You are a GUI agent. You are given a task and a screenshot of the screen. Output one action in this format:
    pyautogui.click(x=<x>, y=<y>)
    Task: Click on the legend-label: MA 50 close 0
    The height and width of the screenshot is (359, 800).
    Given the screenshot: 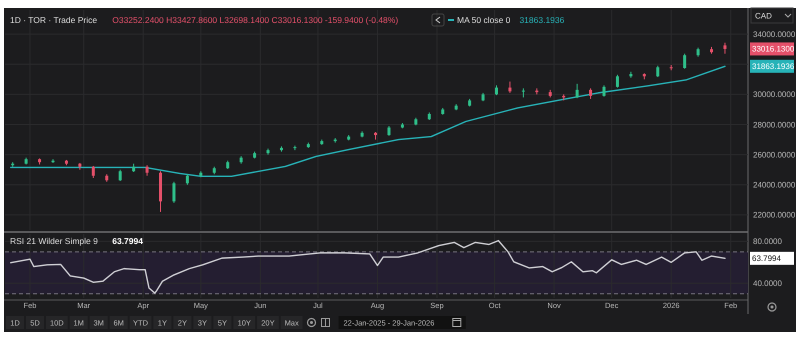 What is the action you would take?
    pyautogui.click(x=484, y=20)
    